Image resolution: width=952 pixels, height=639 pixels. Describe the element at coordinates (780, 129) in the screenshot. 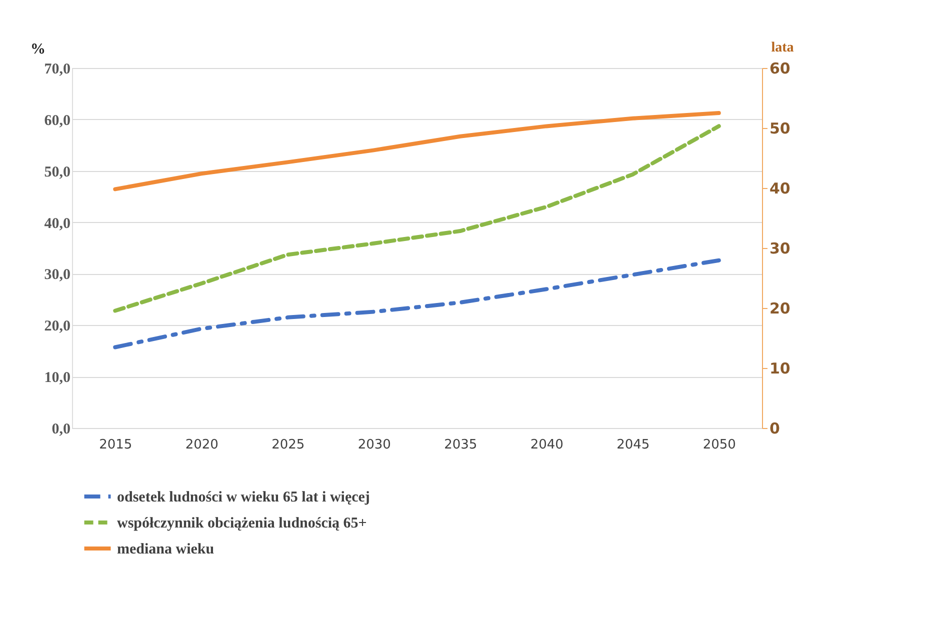

I see `y2-tick-label: 50` at that location.